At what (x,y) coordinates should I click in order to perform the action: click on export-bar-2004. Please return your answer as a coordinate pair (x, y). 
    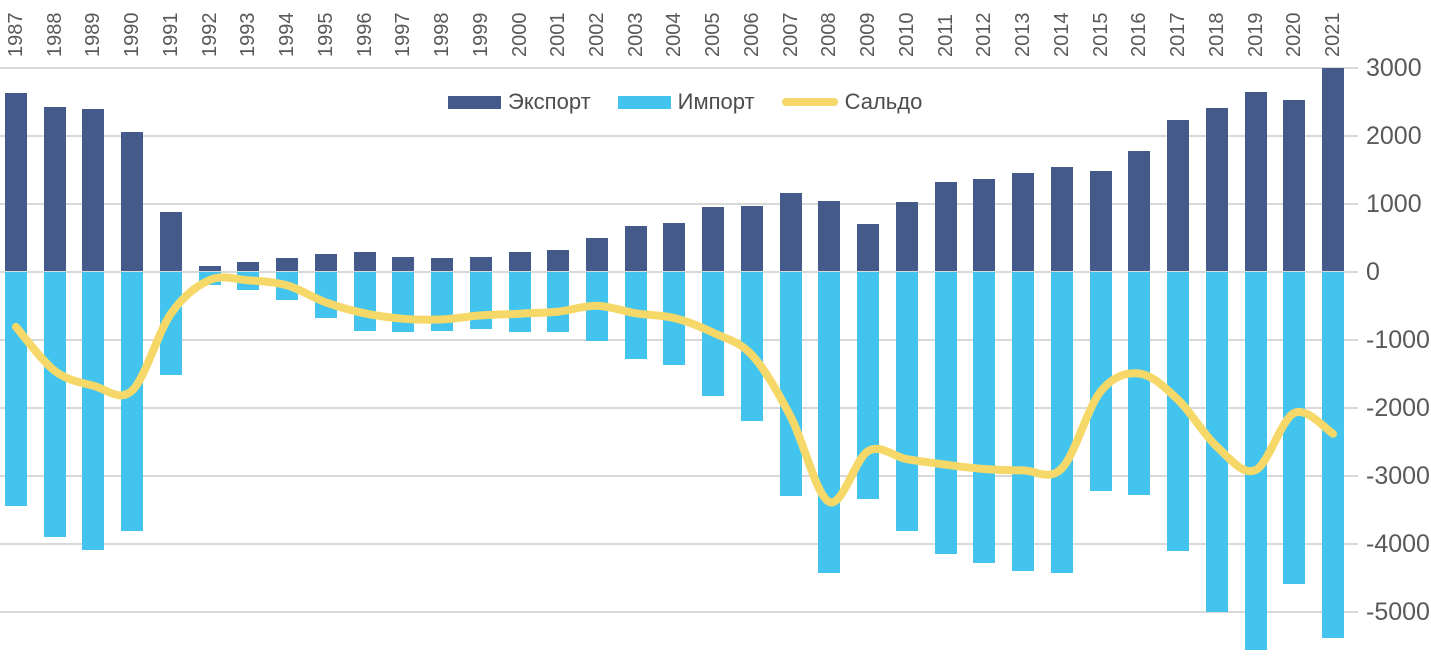
    Looking at the image, I should click on (674, 247).